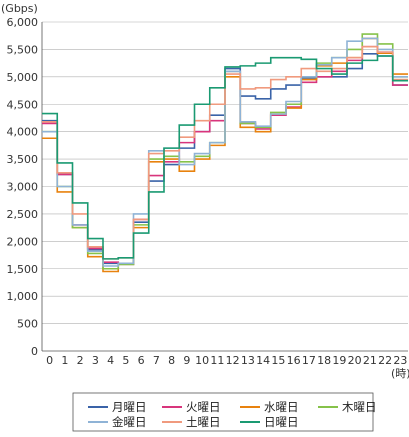 The width and height of the screenshot is (409, 437). I want to click on y-tick-label: 0, so click(34, 351).